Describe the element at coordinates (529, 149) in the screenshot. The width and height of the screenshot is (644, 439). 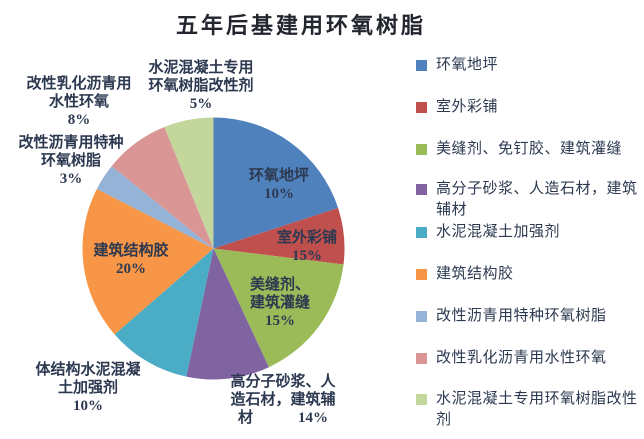
I see `legend-label: 美缝剂、免钉胶、建筑灌缝` at that location.